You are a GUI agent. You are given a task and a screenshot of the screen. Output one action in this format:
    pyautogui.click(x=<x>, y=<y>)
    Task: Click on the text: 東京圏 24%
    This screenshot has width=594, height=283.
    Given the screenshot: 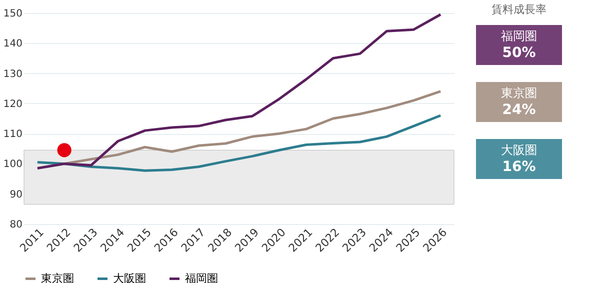 What is the action you would take?
    pyautogui.click(x=519, y=102)
    